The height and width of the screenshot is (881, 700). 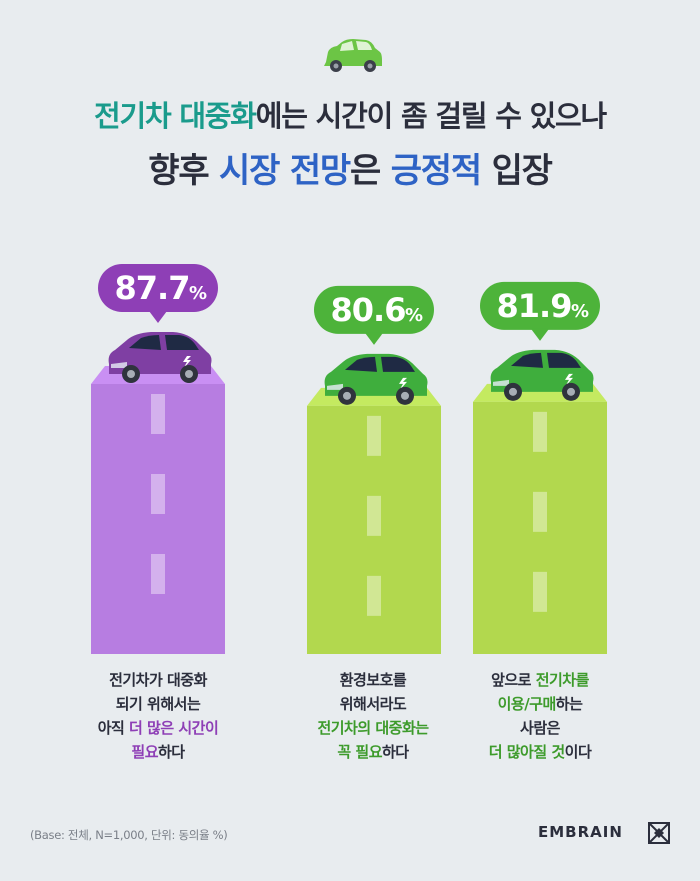 I want to click on description-text: 이다, so click(x=578, y=752).